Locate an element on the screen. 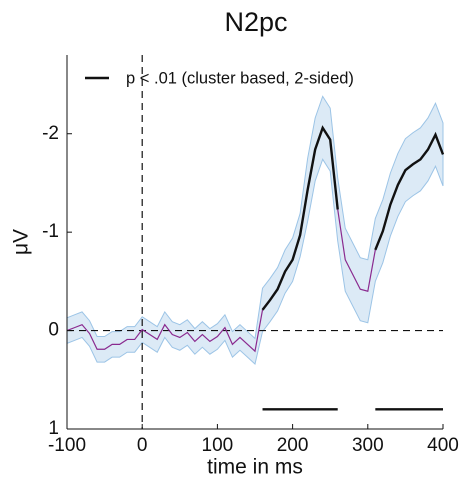 The width and height of the screenshot is (462, 483). x-tick-label: 100 is located at coordinates (218, 445).